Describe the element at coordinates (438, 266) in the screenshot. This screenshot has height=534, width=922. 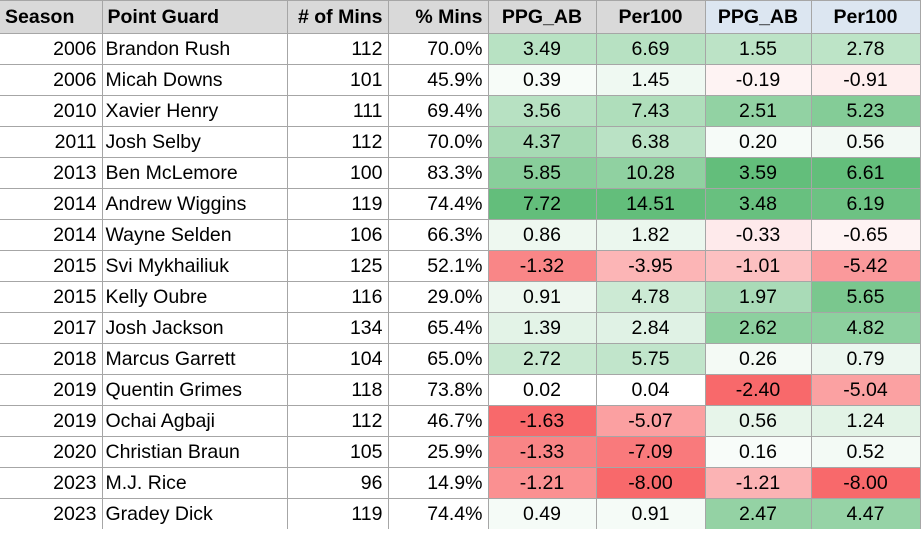
I see `cell-pct-mins: 52.1%` at that location.